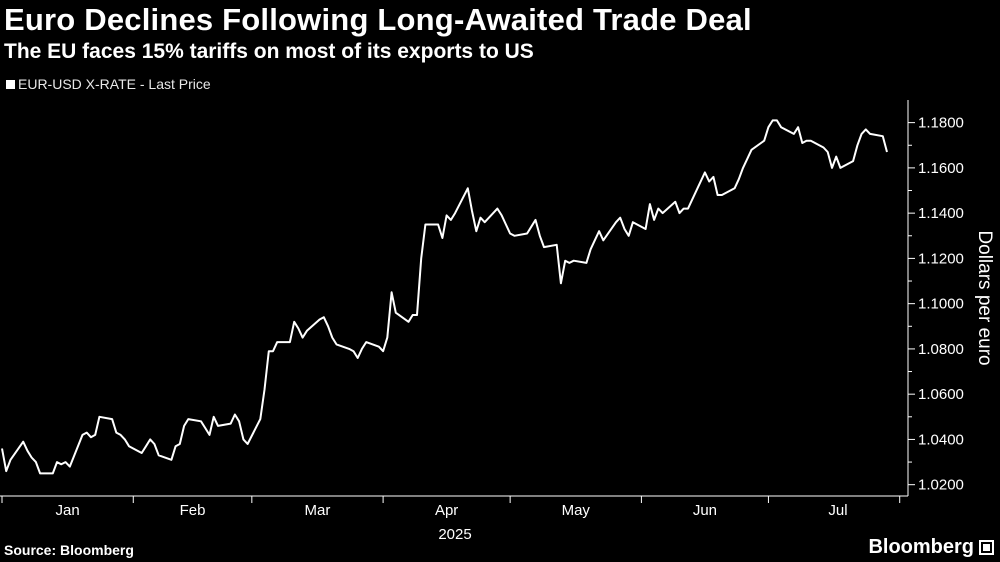 Image resolution: width=1000 pixels, height=562 pixels. Describe the element at coordinates (318, 510) in the screenshot. I see `x-tick-label: Mar` at that location.